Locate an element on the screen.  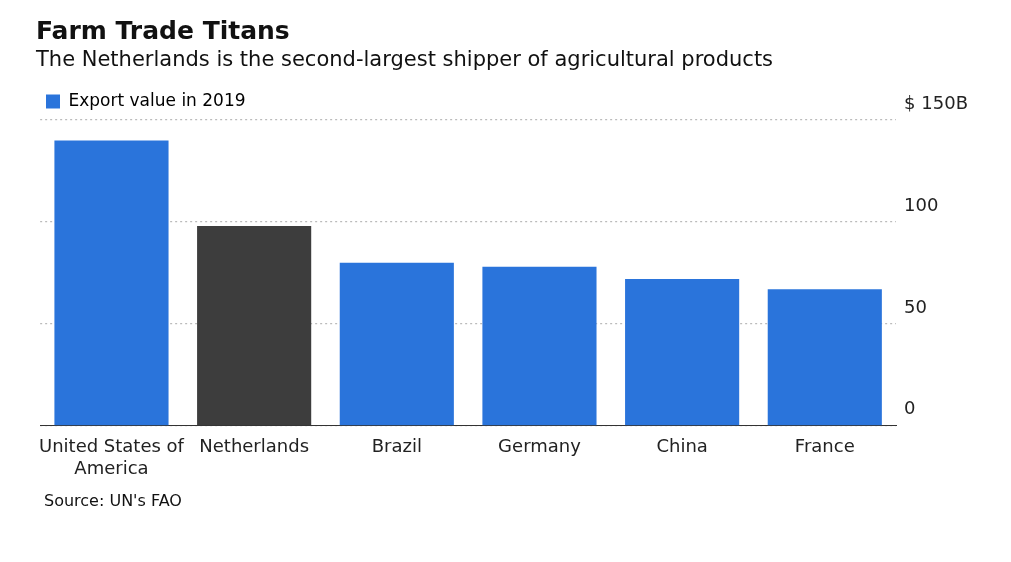
x-tick-label: China is located at coordinates (682, 446).